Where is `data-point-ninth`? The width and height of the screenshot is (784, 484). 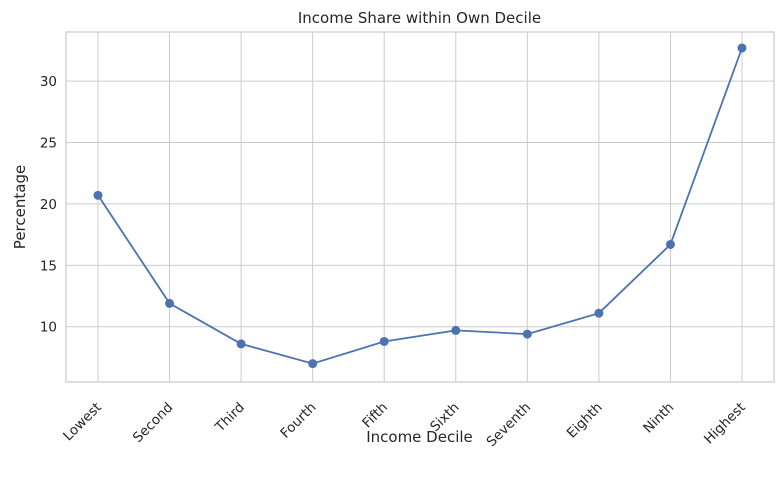
data-point-ninth is located at coordinates (670, 244).